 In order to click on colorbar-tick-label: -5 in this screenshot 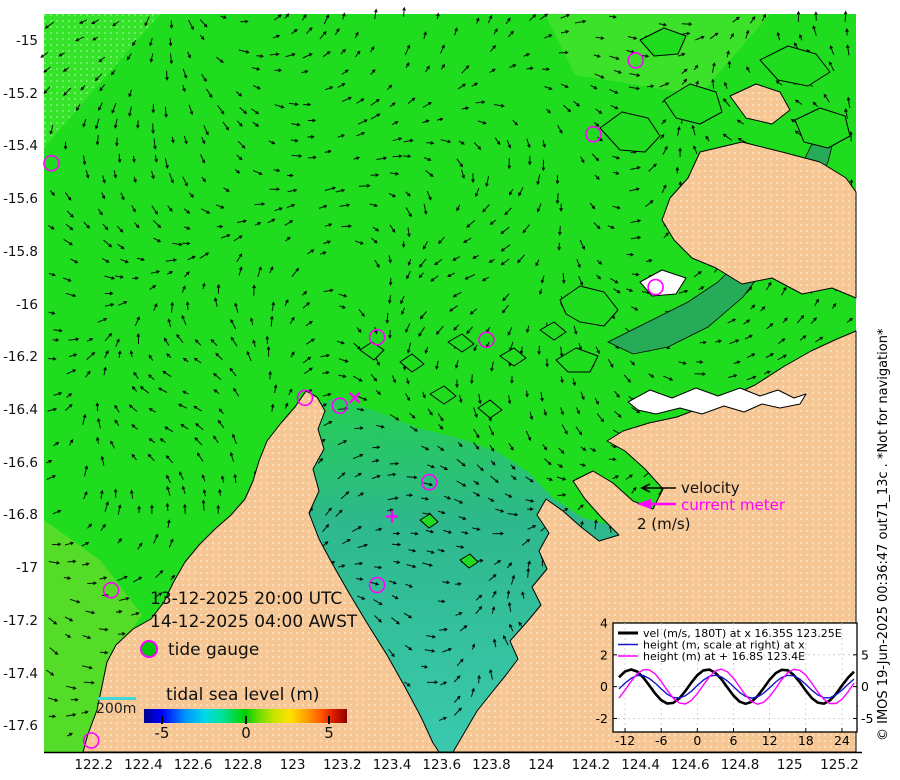, I will do `click(162, 733)`.